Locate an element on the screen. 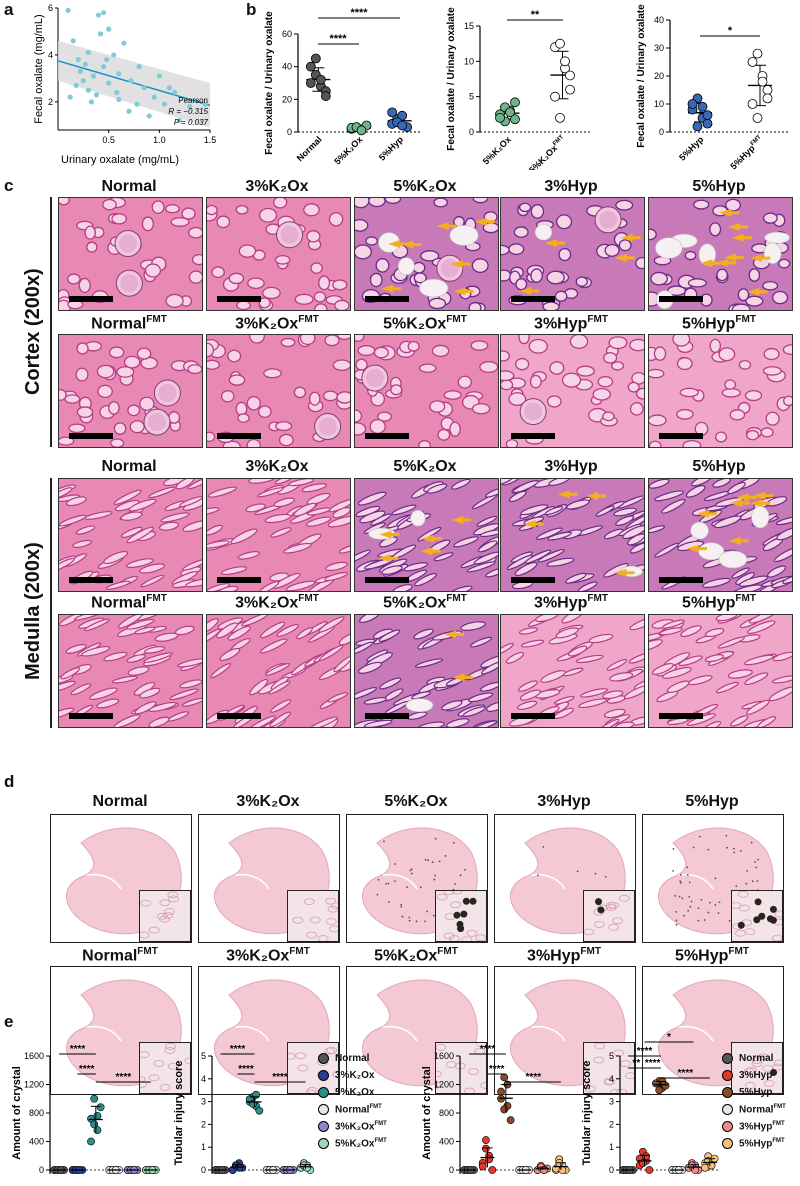 This screenshot has width=800, height=1186. b-group-label: 5%K₂Ox is located at coordinates (497, 150).